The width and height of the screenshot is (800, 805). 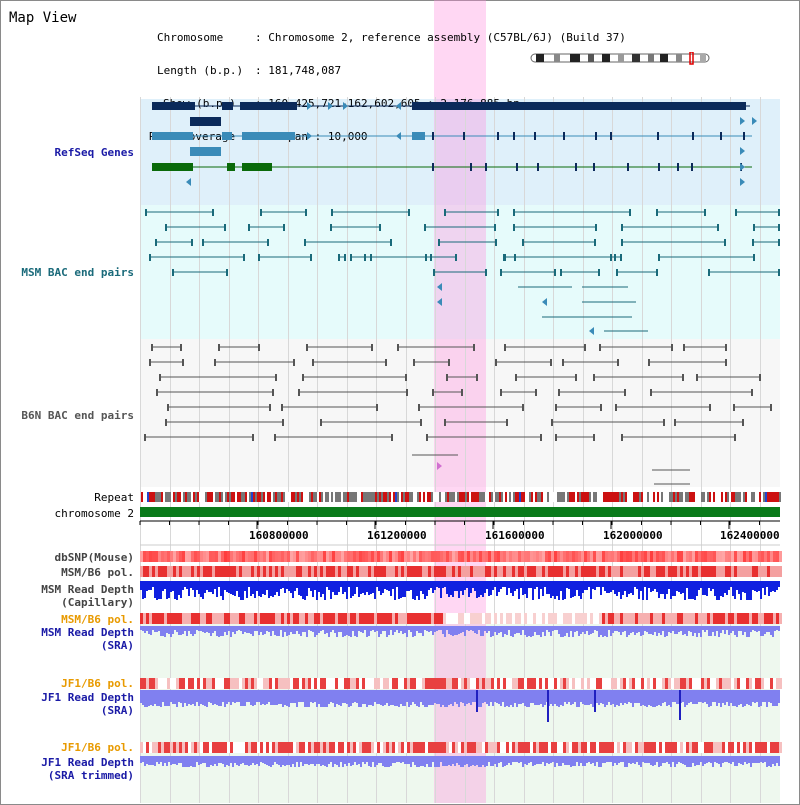 What do you see at coordinates (591, 331) in the screenshot?
I see `msm-bac-arrow` at bounding box center [591, 331].